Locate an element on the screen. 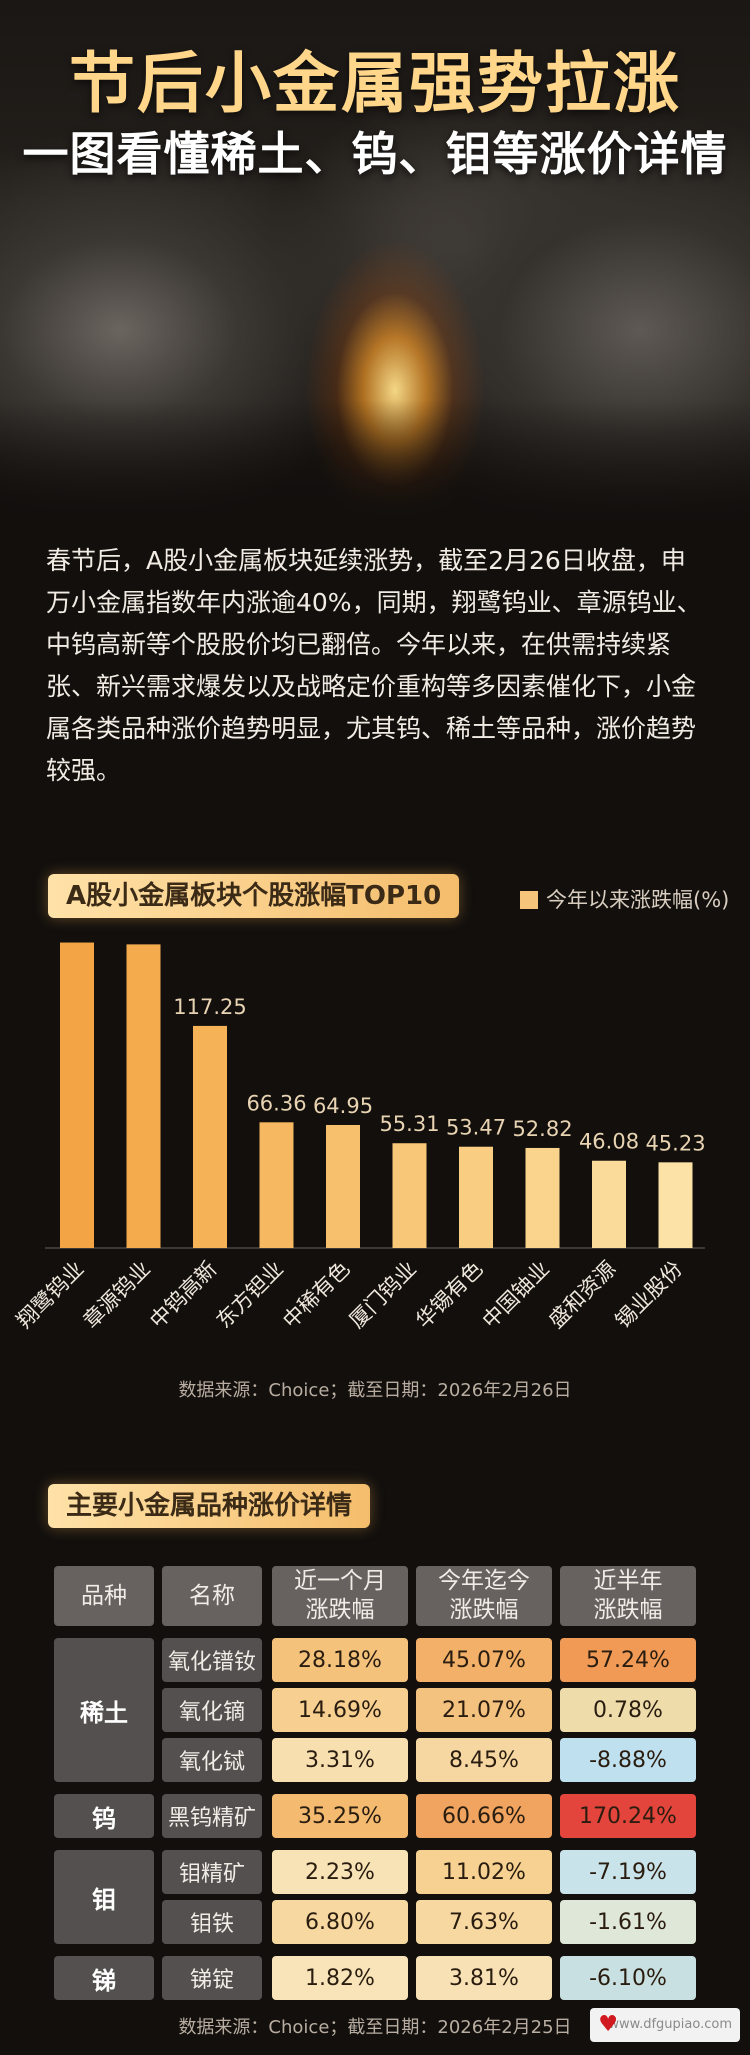 The width and height of the screenshot is (750, 2055). half-year-change-cell: -6.10% is located at coordinates (628, 1978).